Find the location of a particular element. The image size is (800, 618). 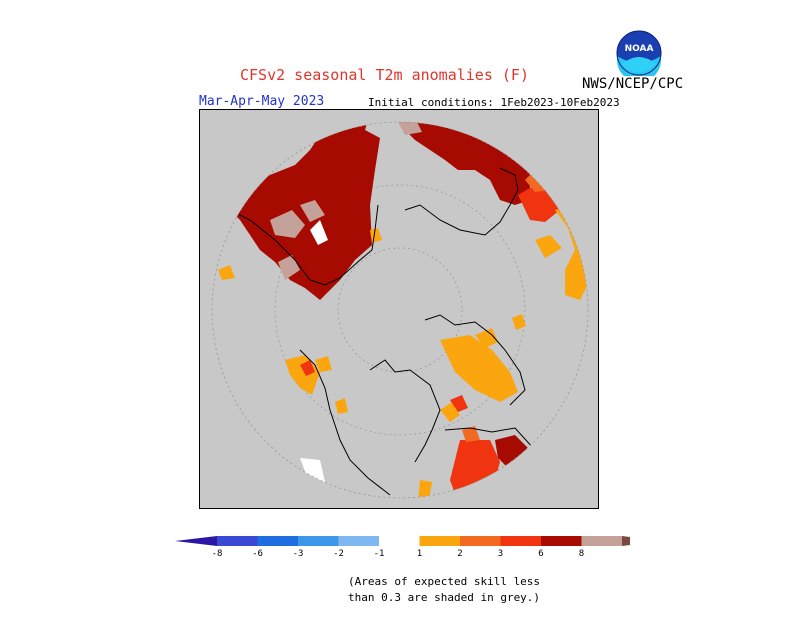

latitude-circle is located at coordinates (400, 310).